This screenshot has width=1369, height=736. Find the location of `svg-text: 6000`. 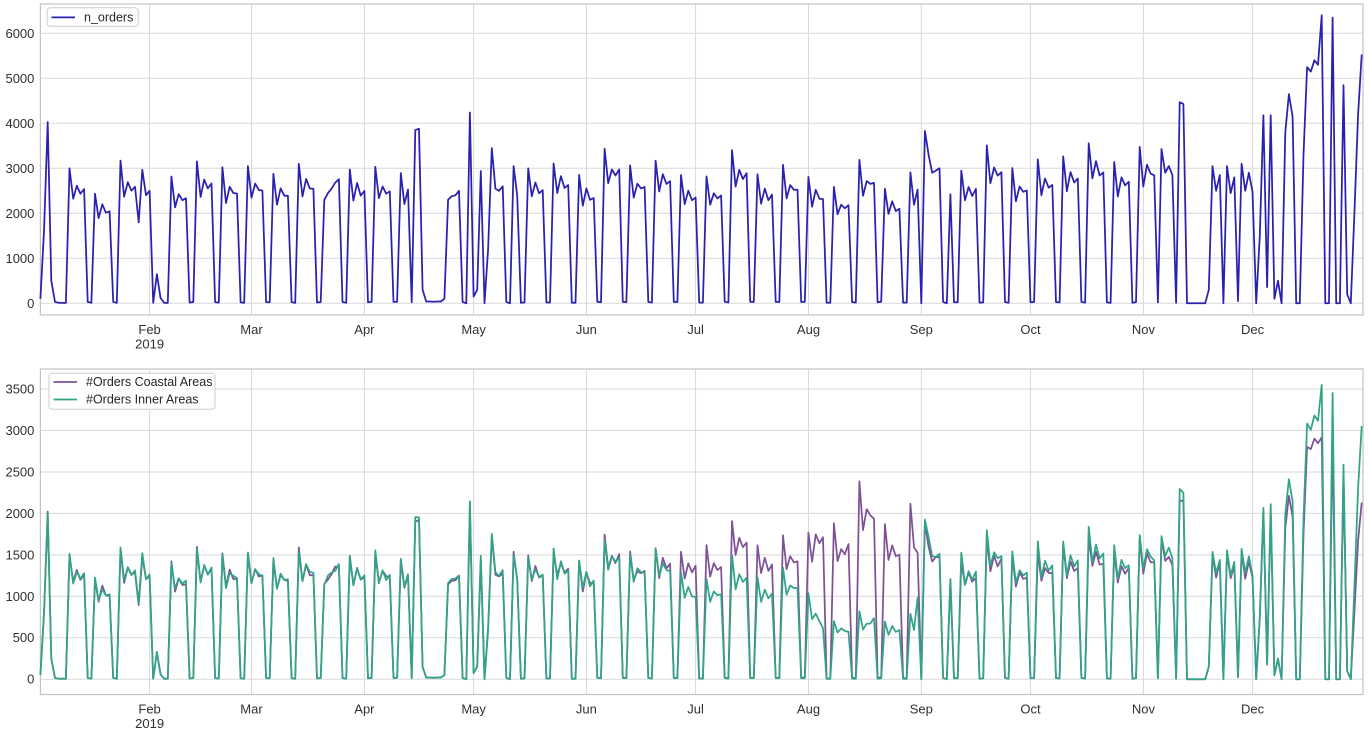

svg-text: 6000 is located at coordinates (19, 33).